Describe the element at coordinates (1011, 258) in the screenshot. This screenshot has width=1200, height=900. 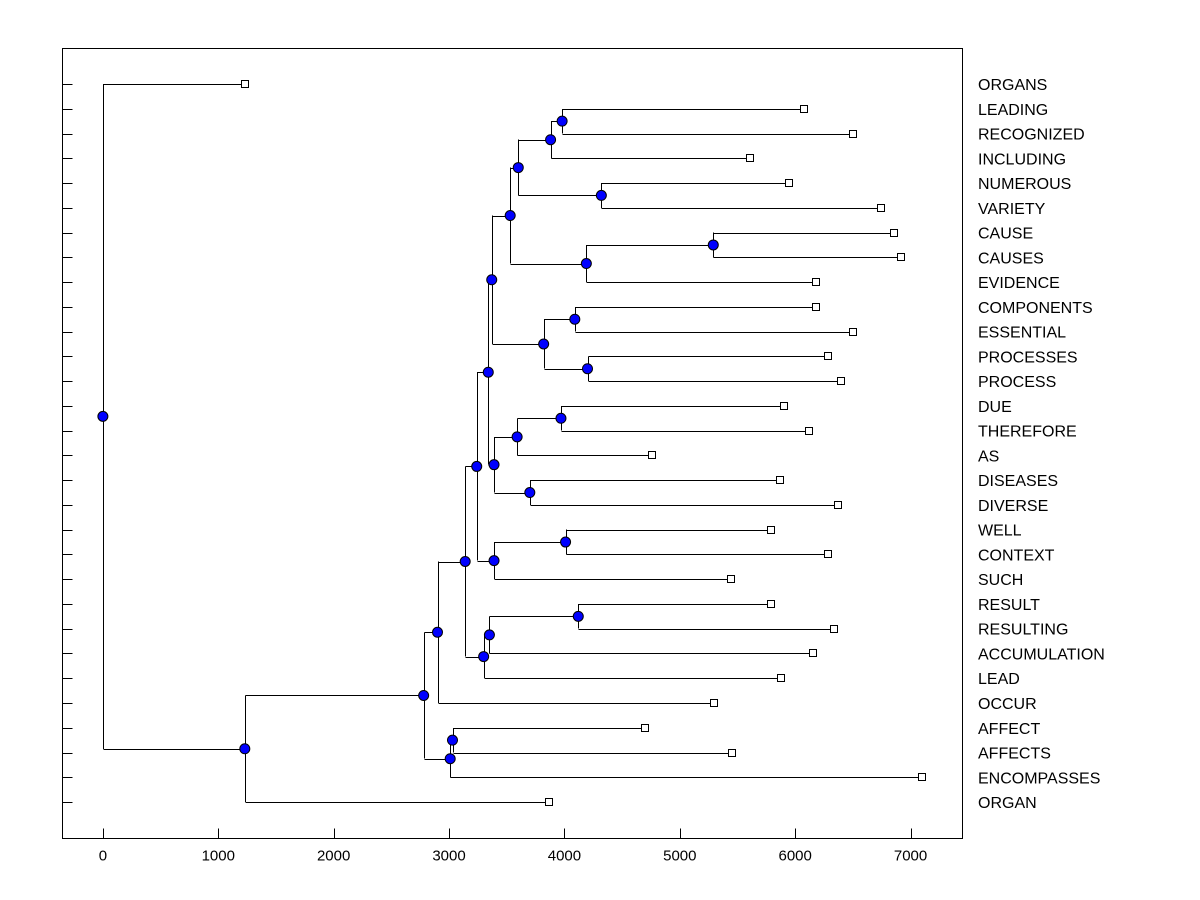
I see `leaf-label: CAUSES` at that location.